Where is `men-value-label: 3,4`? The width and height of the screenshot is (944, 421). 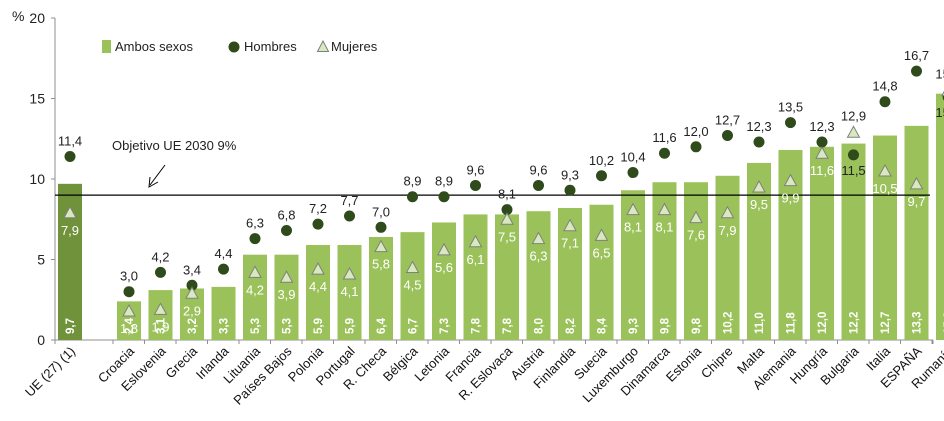
men-value-label: 3,4 is located at coordinates (192, 269).